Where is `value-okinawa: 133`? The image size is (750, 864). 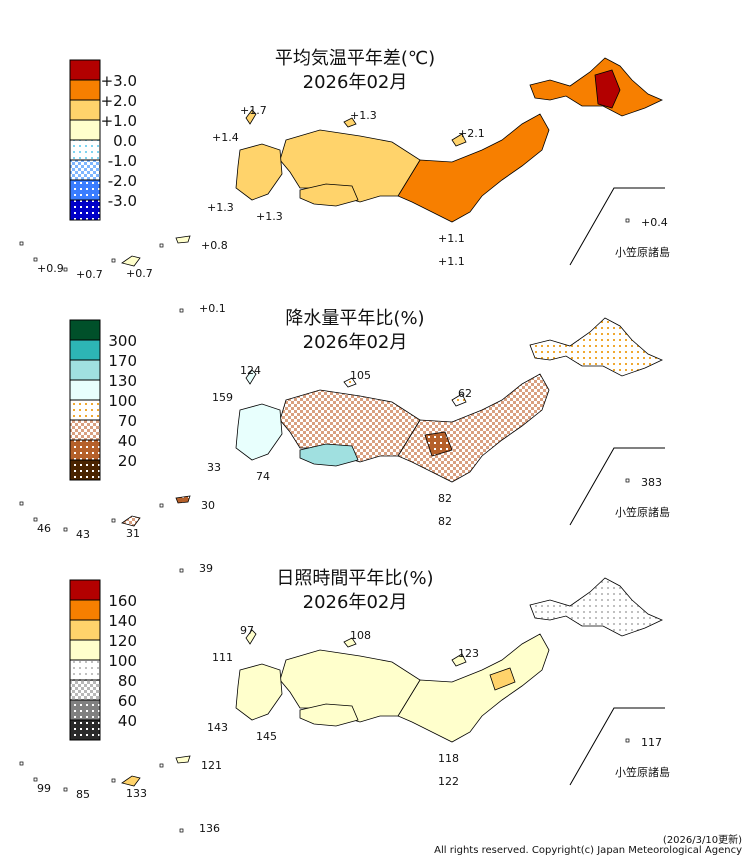
value-okinawa: 133 is located at coordinates (136, 793).